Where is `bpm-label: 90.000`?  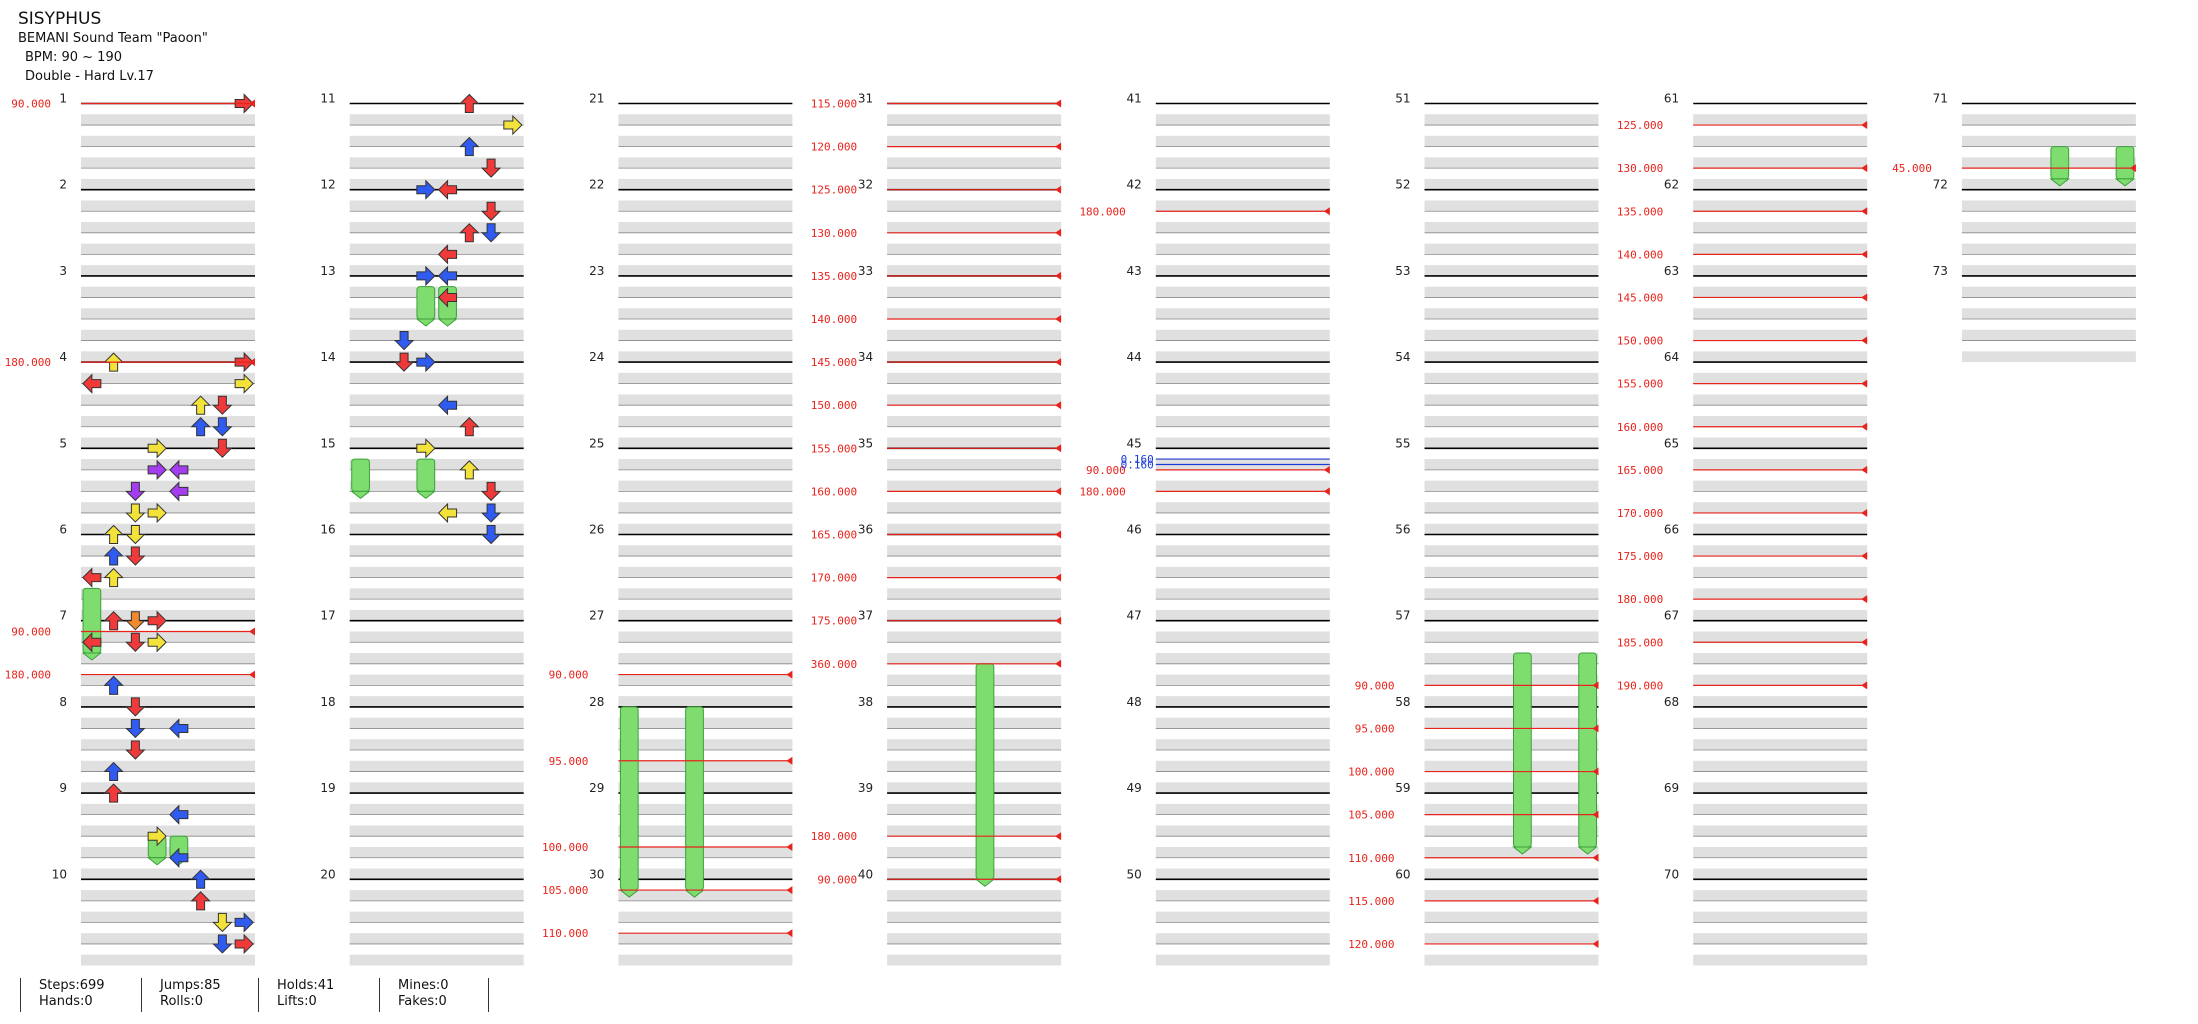 bpm-label: 90.000 is located at coordinates (837, 879).